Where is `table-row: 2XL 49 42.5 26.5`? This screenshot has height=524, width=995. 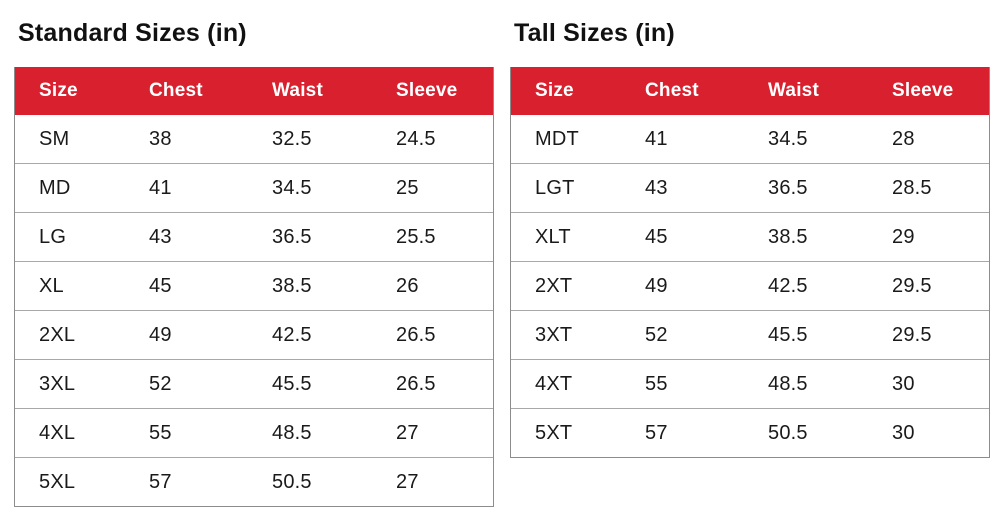
table-row: 2XL 49 42.5 26.5 is located at coordinates (254, 334).